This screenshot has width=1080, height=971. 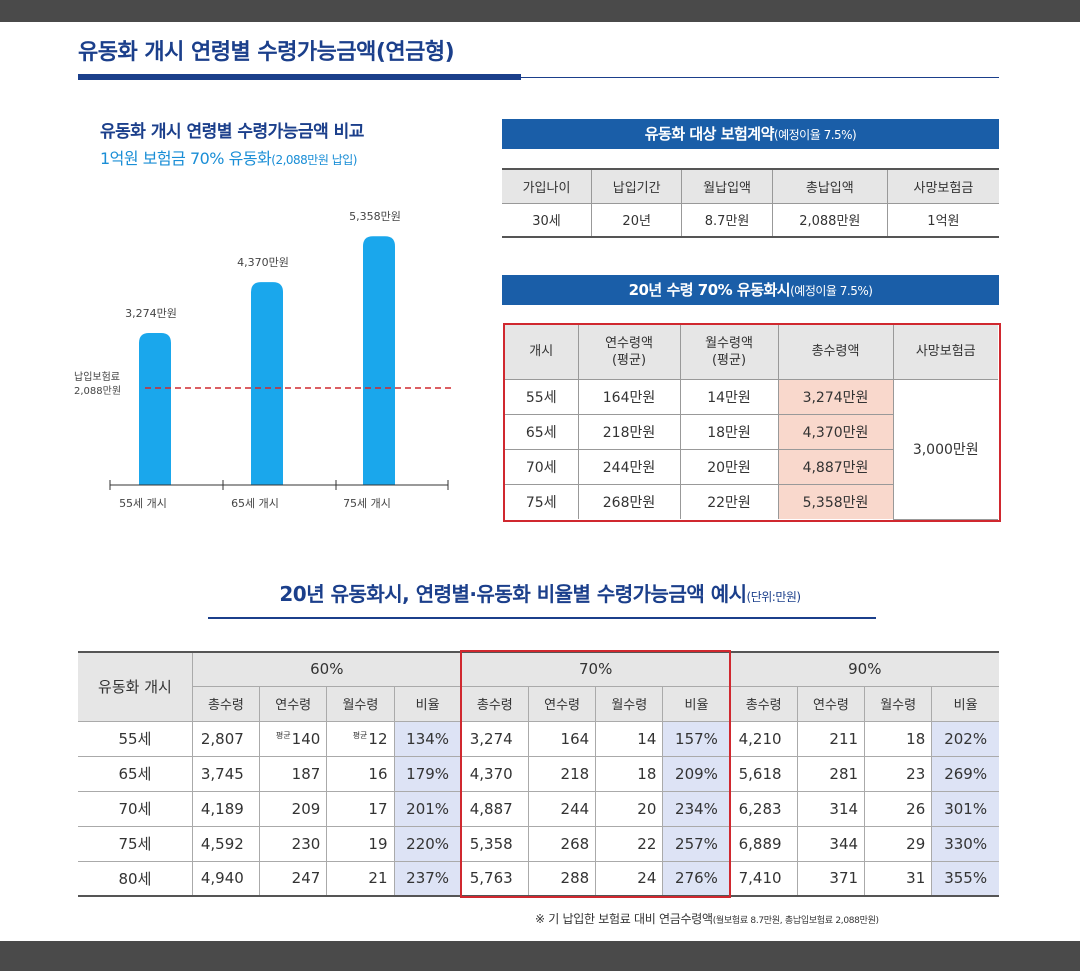 I want to click on death-benefit-cell: 3,000만원, so click(x=945, y=449).